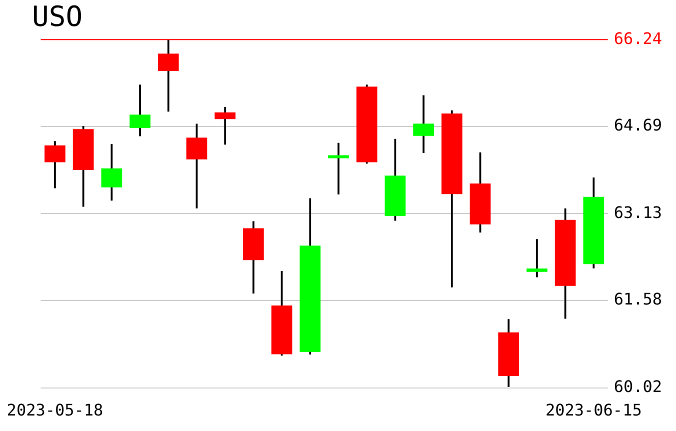 The image size is (676, 431). I want to click on y-tick-label: 64.69, so click(638, 125).